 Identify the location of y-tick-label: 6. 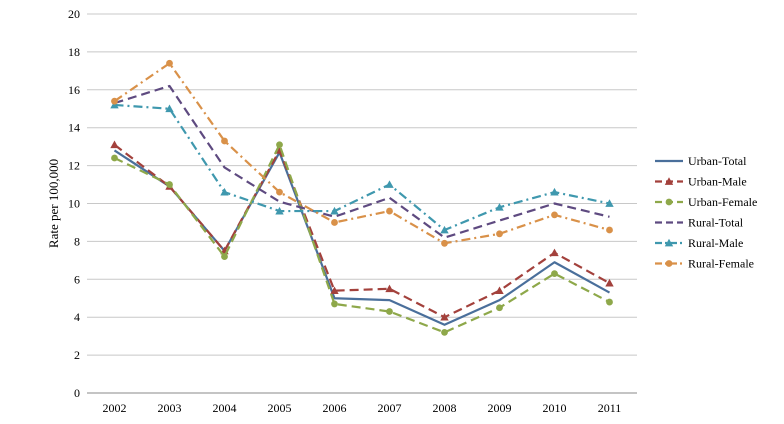
(77, 279).